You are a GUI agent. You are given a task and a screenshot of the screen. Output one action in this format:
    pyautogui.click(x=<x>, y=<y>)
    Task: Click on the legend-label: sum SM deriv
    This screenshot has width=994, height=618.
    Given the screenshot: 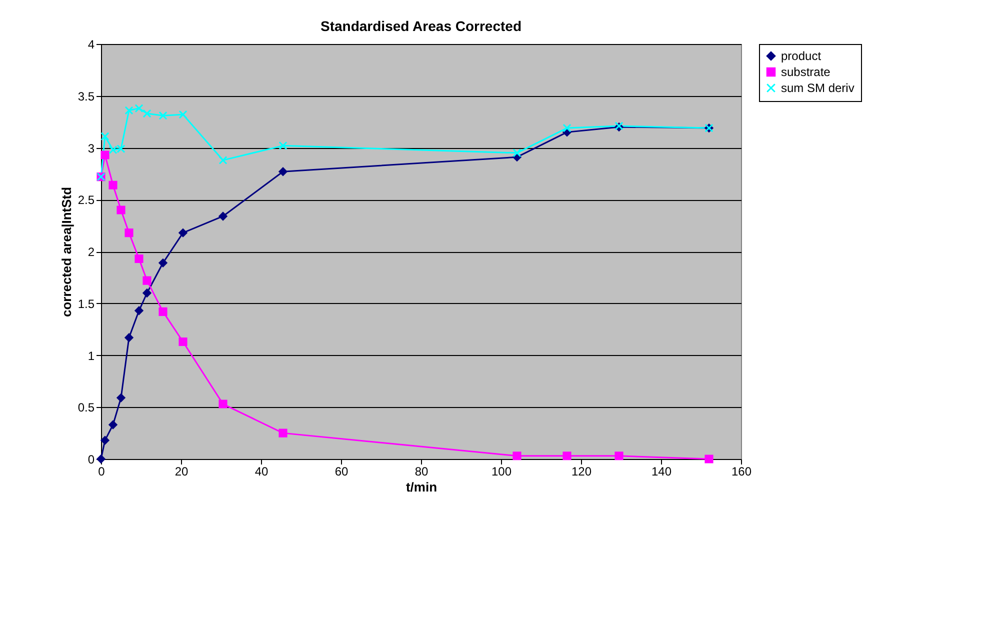 What is the action you would take?
    pyautogui.click(x=817, y=88)
    